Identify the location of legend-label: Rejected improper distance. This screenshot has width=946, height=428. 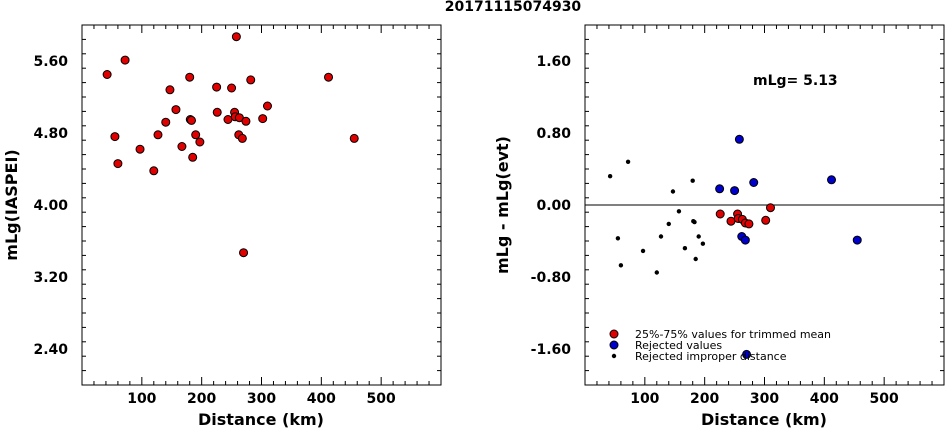
(711, 356).